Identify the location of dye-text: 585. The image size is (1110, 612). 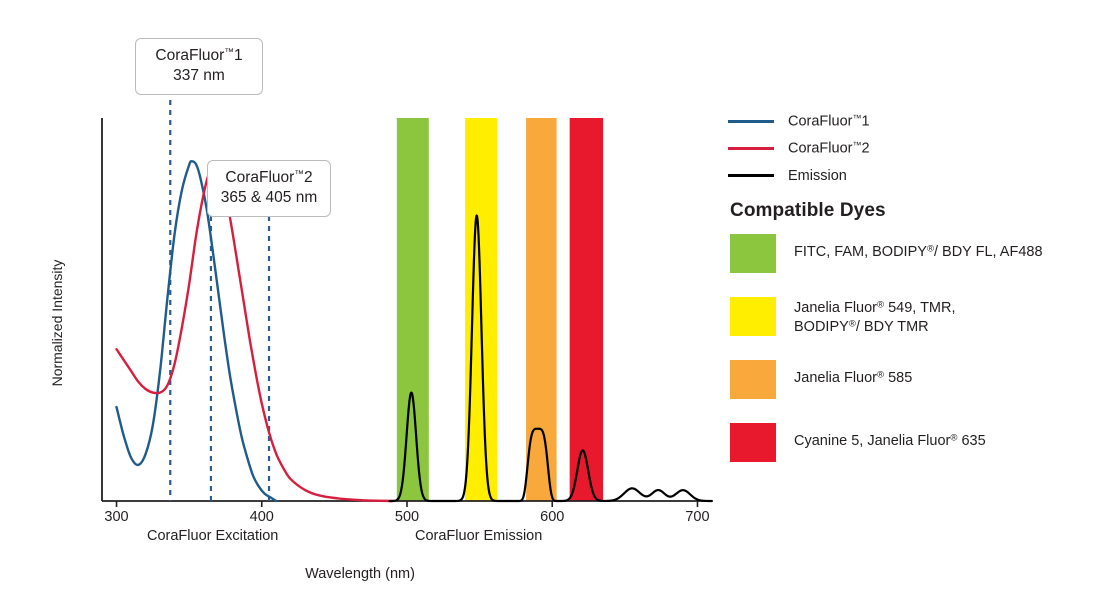
(898, 378).